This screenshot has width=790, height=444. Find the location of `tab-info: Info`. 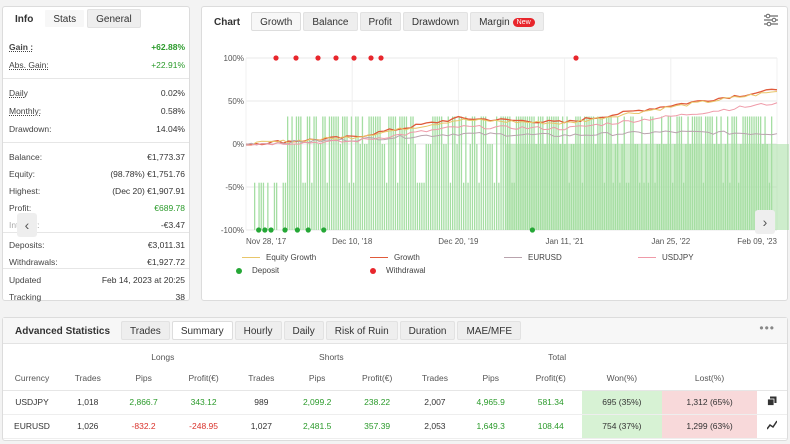

tab-info: Info is located at coordinates (24, 18).